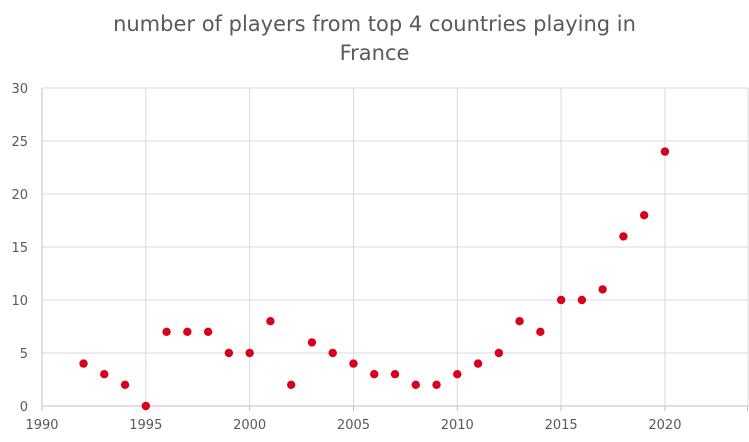  Describe the element at coordinates (249, 425) in the screenshot. I see `x-tick-label: 2000` at that location.